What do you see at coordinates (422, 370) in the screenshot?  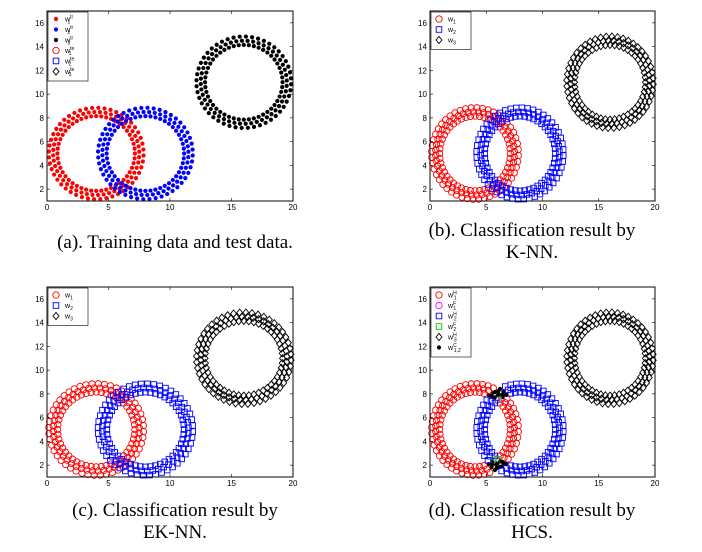 I see `y-tick-label: 10` at bounding box center [422, 370].